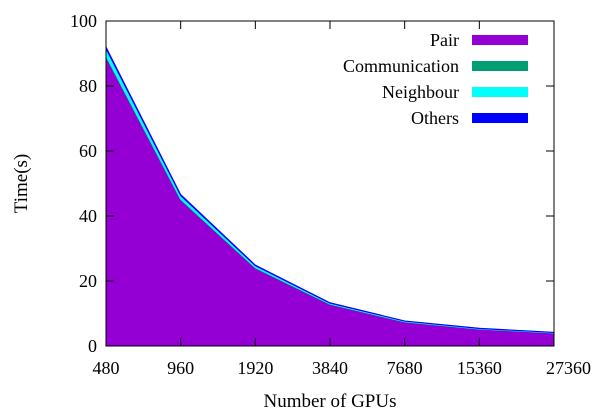 This screenshot has width=593, height=415. I want to click on legend-label-neighbour: Neighbour, so click(420, 92).